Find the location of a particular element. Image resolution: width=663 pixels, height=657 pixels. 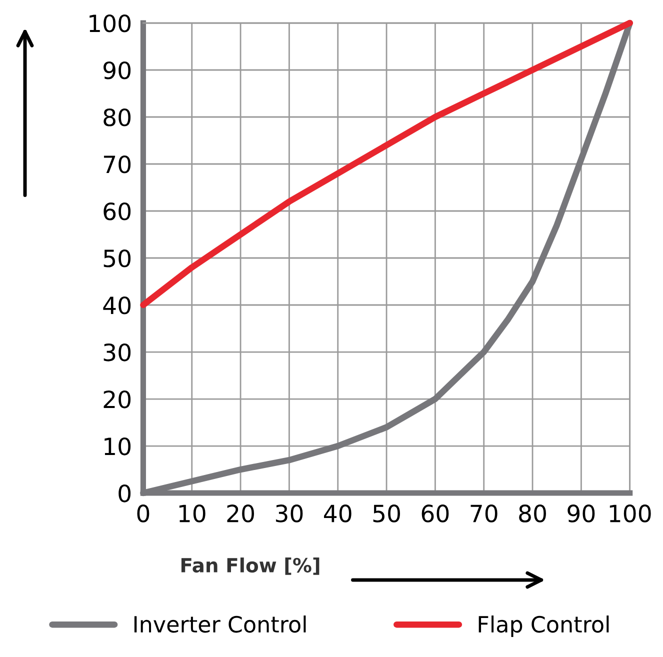

y-tick-label: 50 is located at coordinates (117, 258).